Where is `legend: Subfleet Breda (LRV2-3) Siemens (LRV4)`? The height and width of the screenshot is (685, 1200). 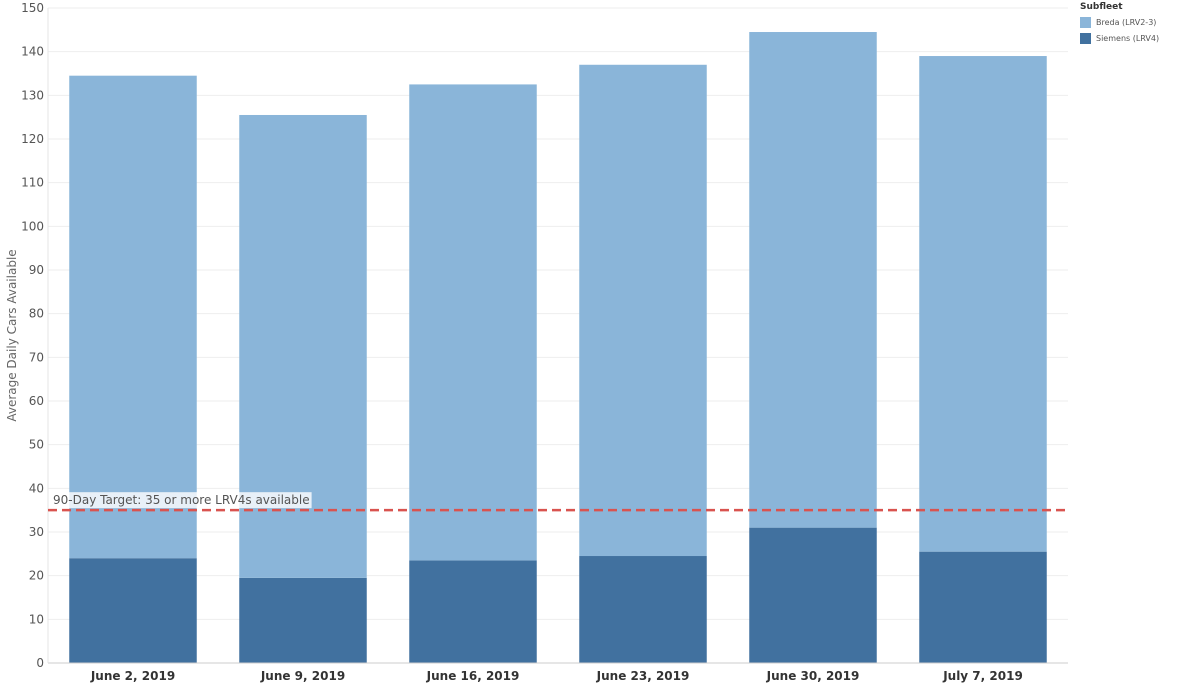
legend: Subfleet Breda (LRV2-3) Siemens (LRV4) is located at coordinates (1138, 25).